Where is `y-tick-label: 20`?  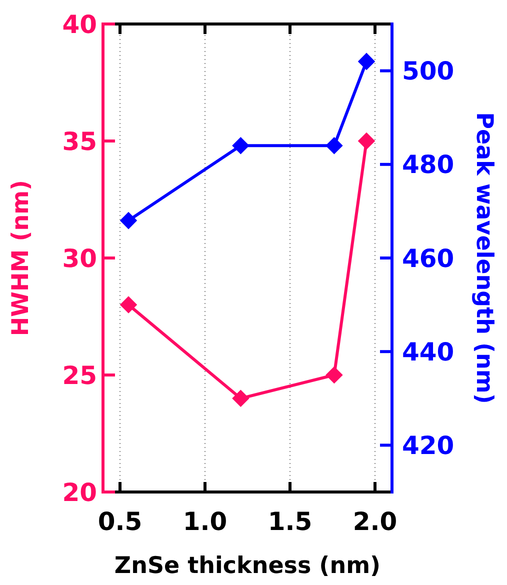 y-tick-label: 20 is located at coordinates (79, 492).